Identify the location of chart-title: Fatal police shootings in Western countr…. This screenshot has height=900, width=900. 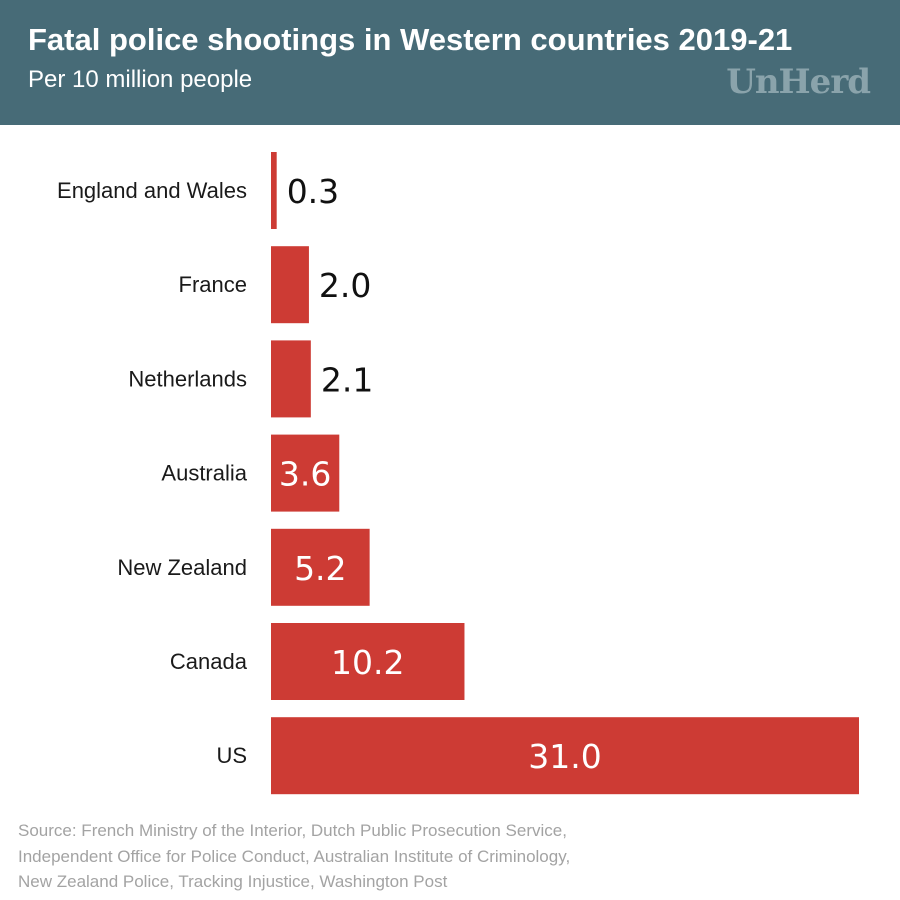
(410, 39).